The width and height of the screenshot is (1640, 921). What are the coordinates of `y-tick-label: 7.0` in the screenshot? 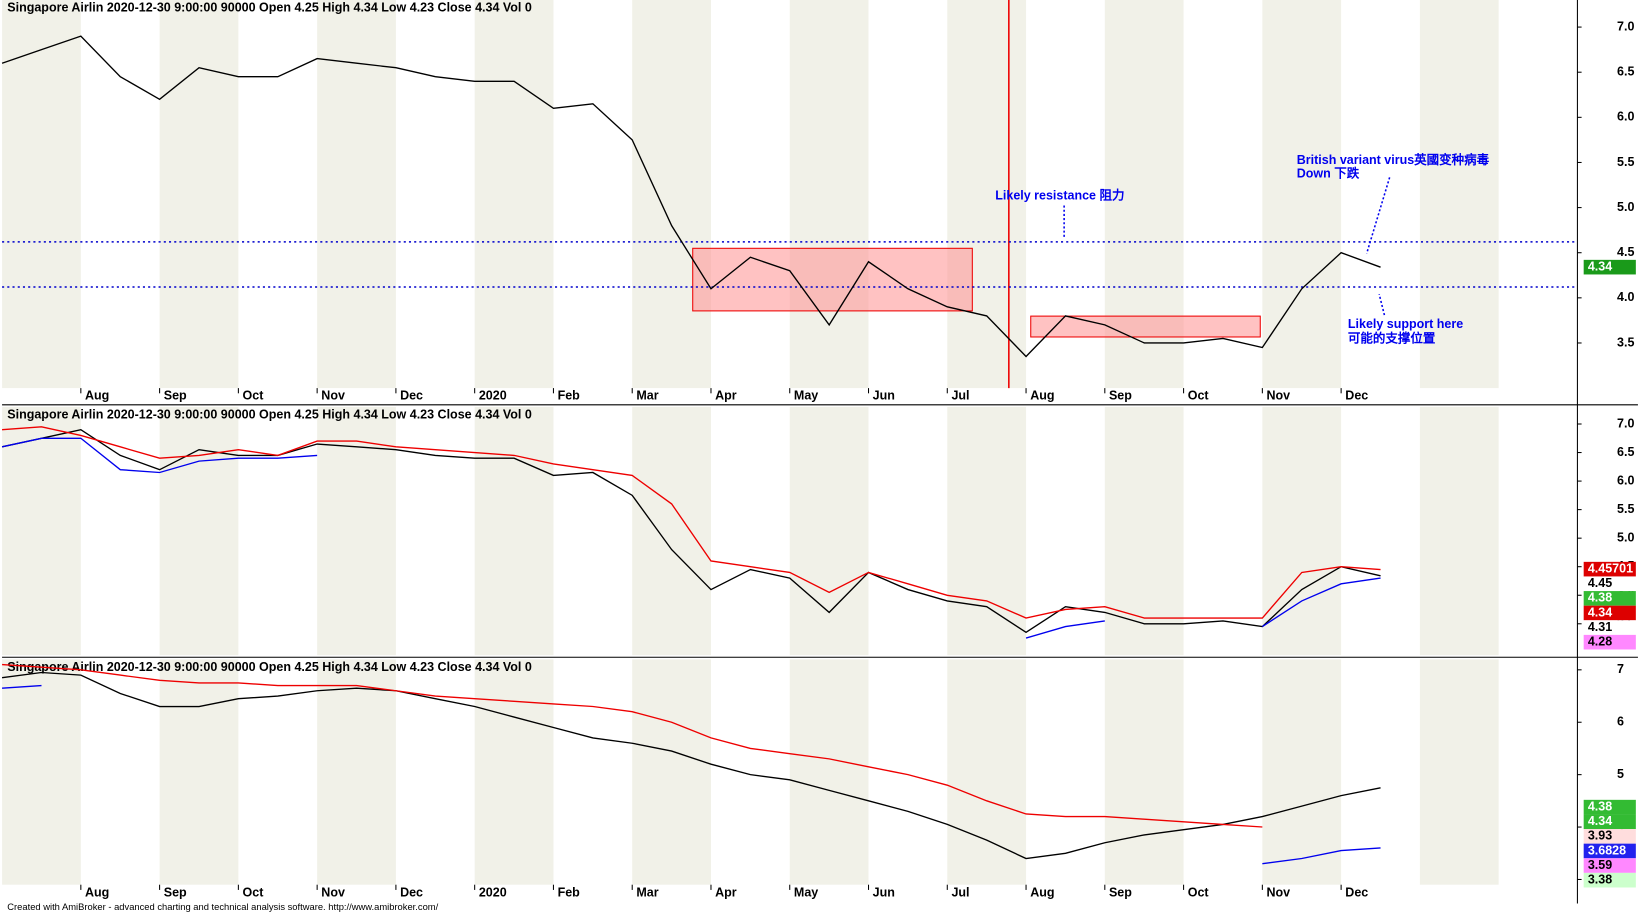 It's located at (1625, 26).